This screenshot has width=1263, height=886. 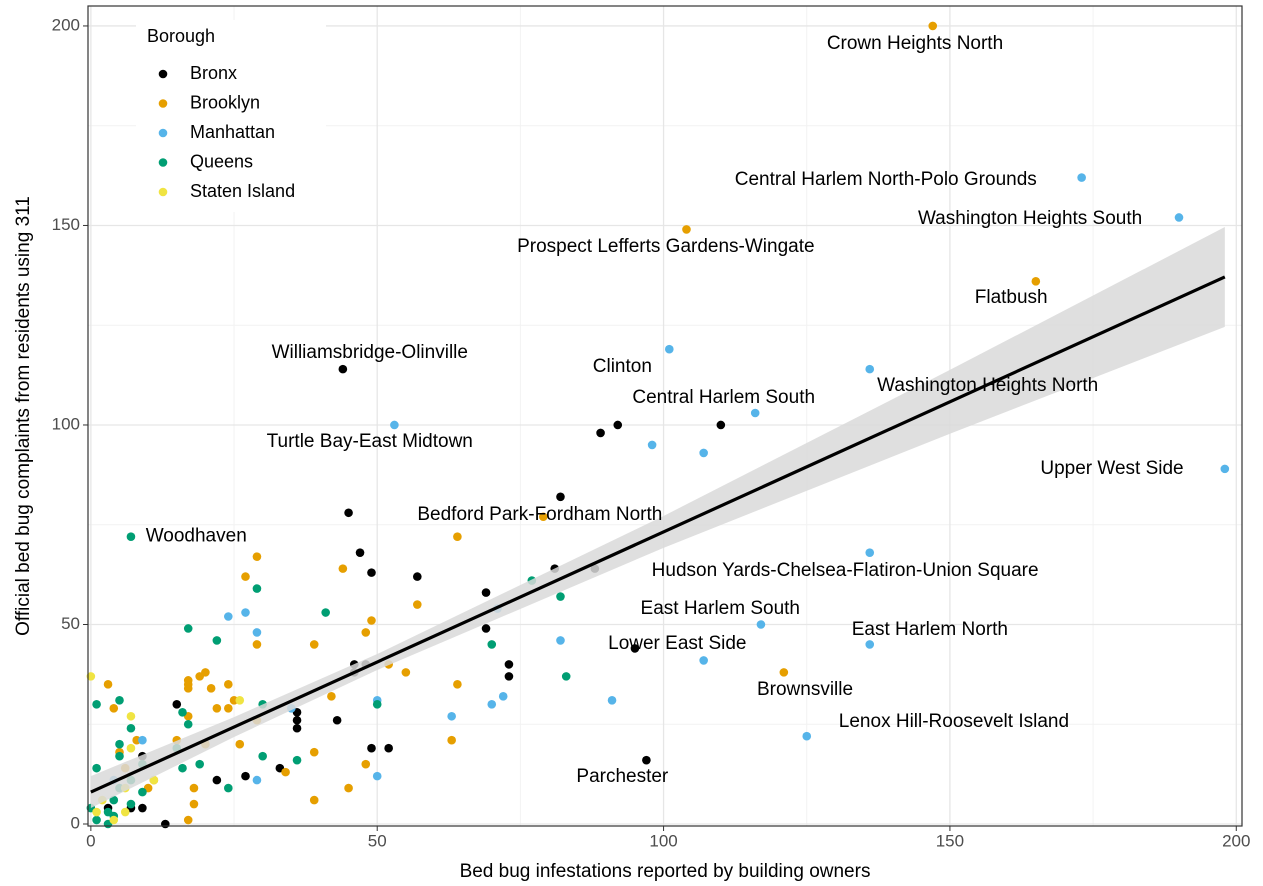 What do you see at coordinates (181, 36) in the screenshot?
I see `legend-title: Borough` at bounding box center [181, 36].